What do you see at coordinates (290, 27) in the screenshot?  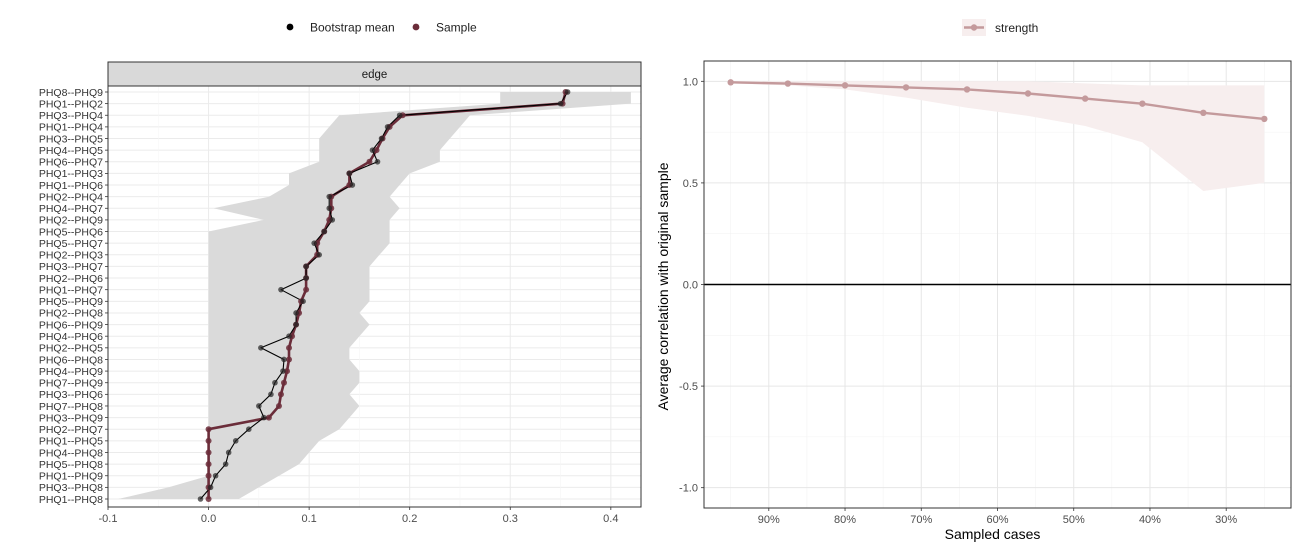 I see `legend-key-bootstrap-mean` at bounding box center [290, 27].